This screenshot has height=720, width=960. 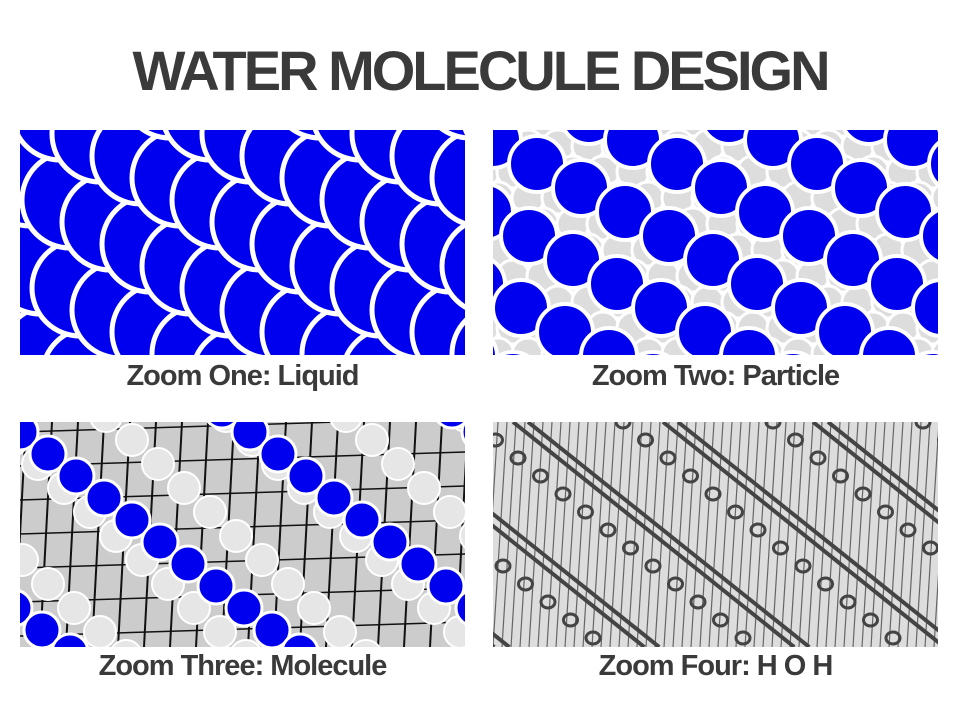 What do you see at coordinates (715, 376) in the screenshot?
I see `caption-zoom-two: Zoom Two: Particle` at bounding box center [715, 376].